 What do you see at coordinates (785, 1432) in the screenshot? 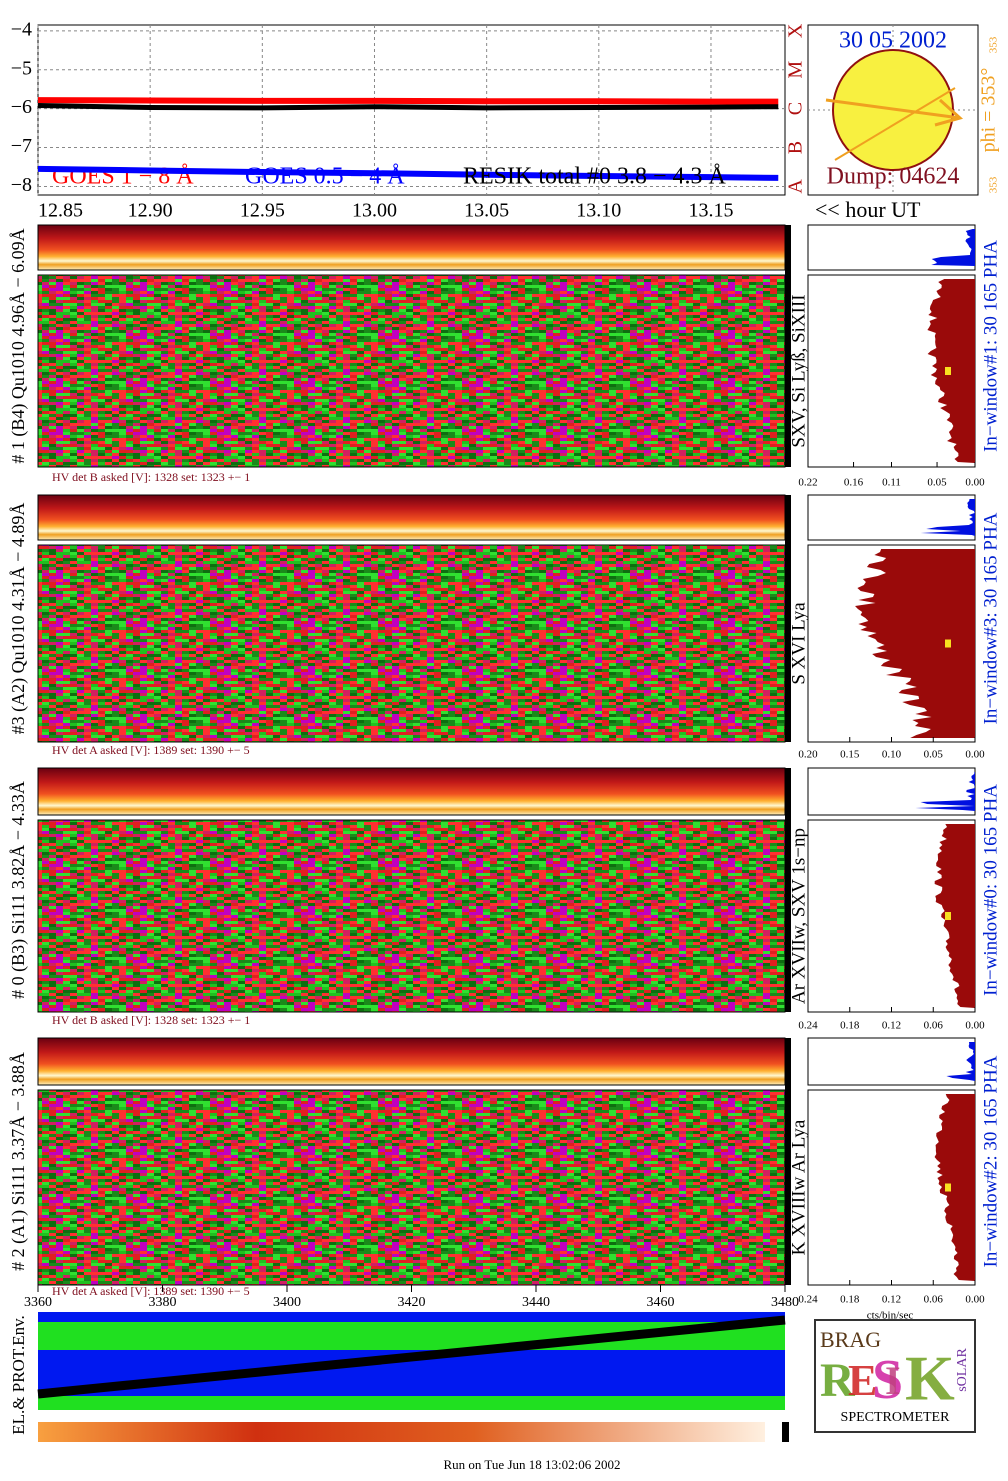
I see `color-bar-end` at bounding box center [785, 1432].